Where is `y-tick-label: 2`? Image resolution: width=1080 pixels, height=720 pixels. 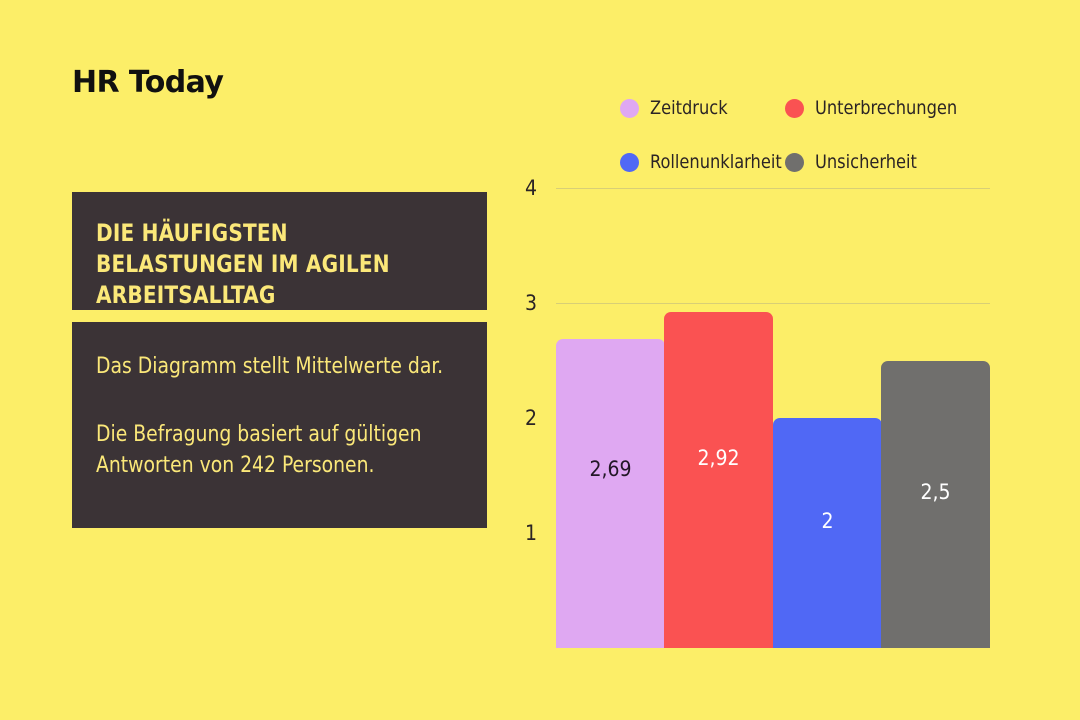
y-tick-label: 2 is located at coordinates (530, 418).